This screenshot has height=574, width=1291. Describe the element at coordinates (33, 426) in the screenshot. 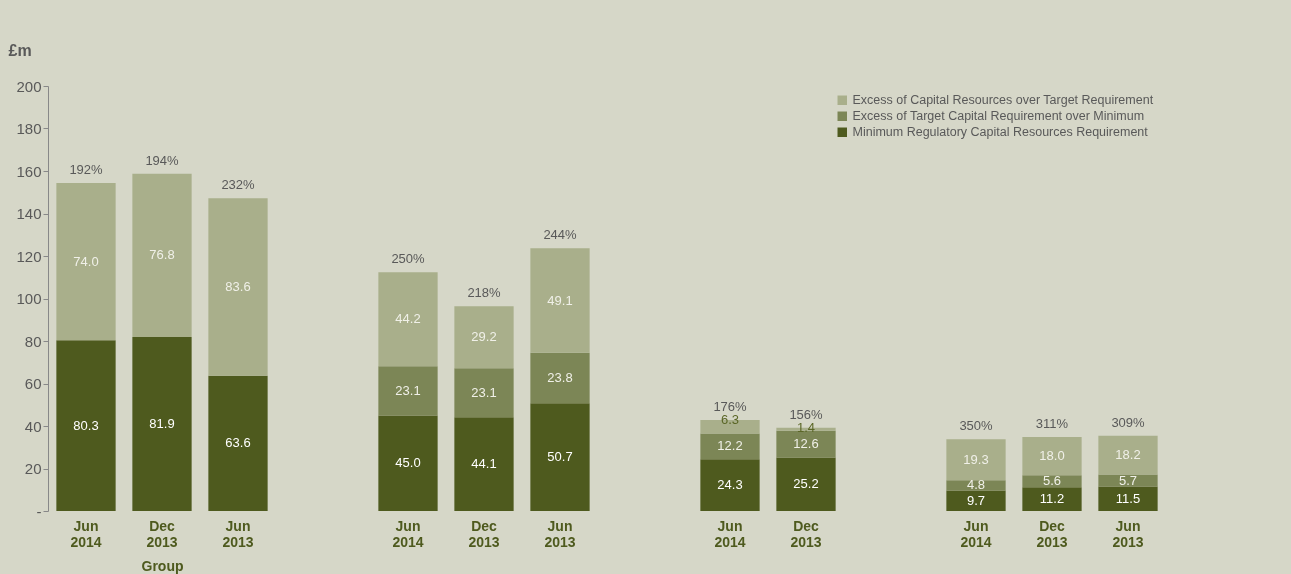

I see `y-tick-label: 40` at that location.